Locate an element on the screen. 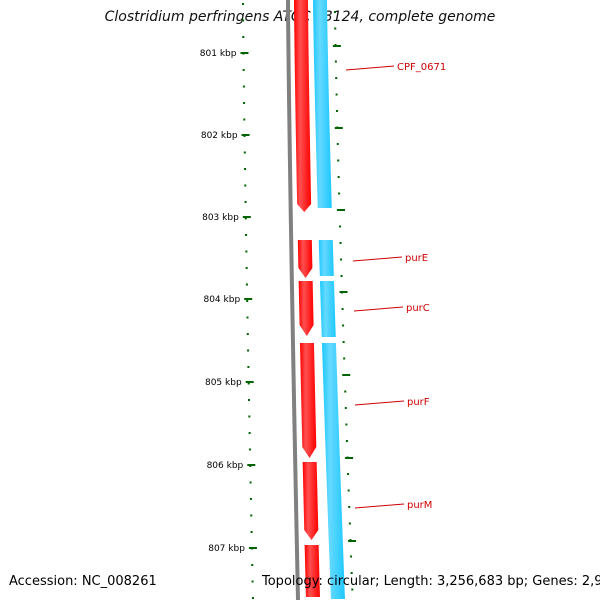 The width and height of the screenshot is (600, 600). ruler-tick-label: 801 kbp is located at coordinates (218, 54).